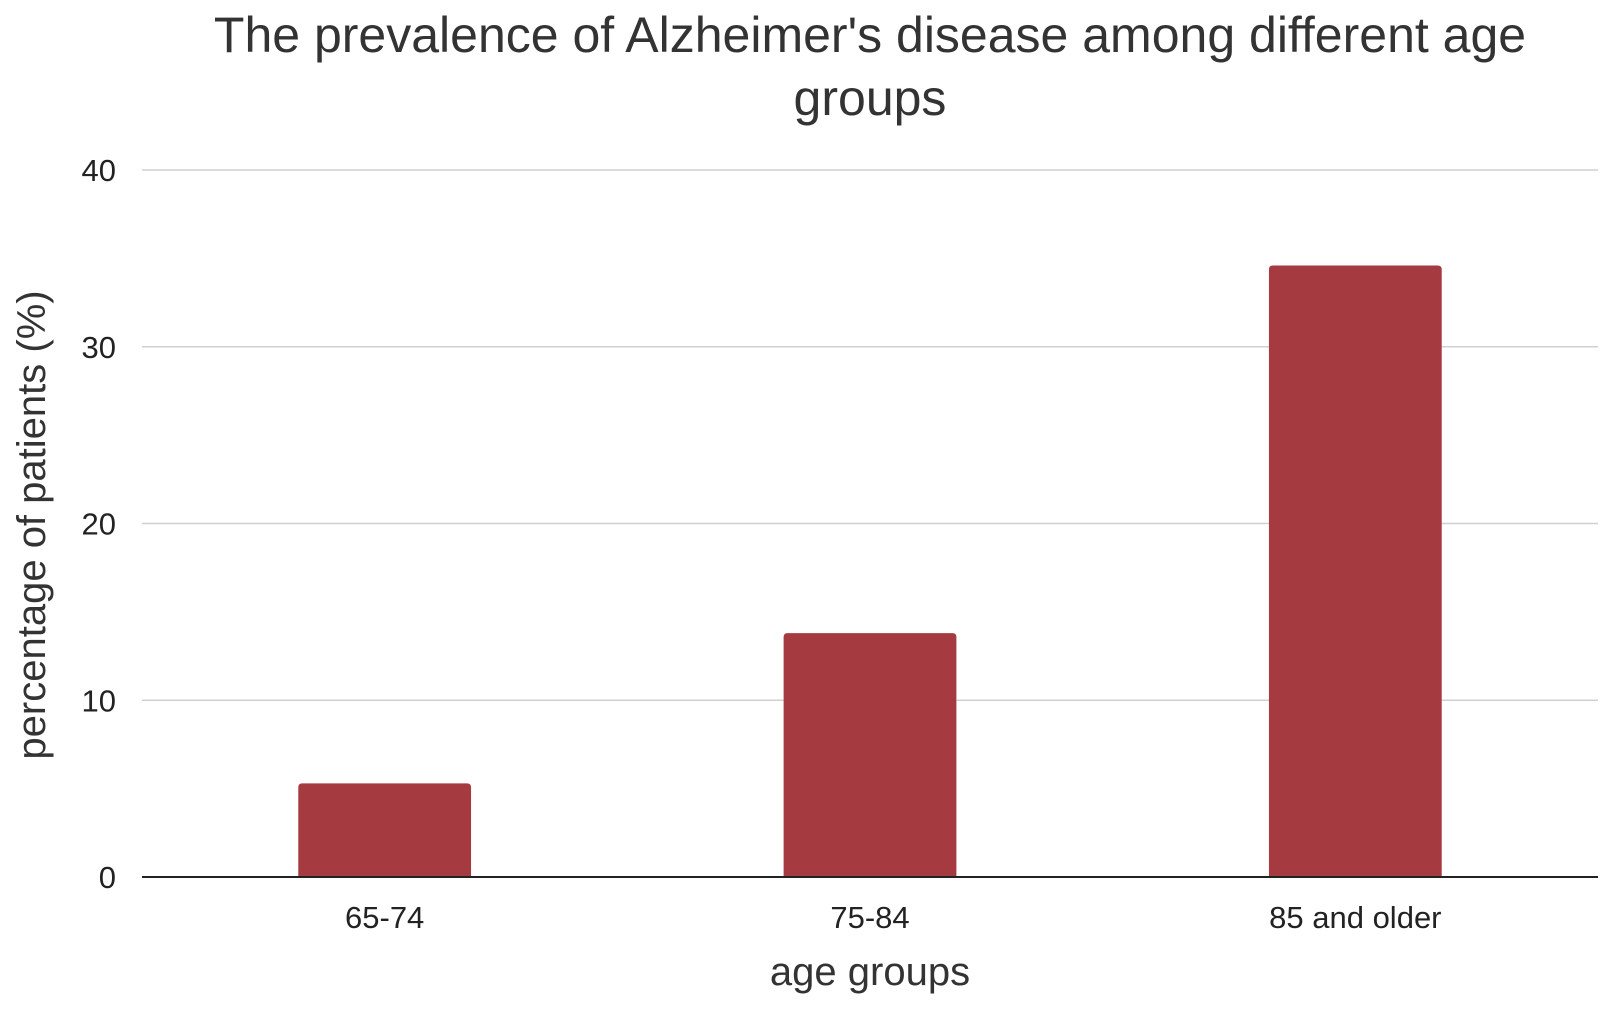 The width and height of the screenshot is (1600, 1011). Describe the element at coordinates (1355, 571) in the screenshot. I see `bar-85-and-older` at that location.